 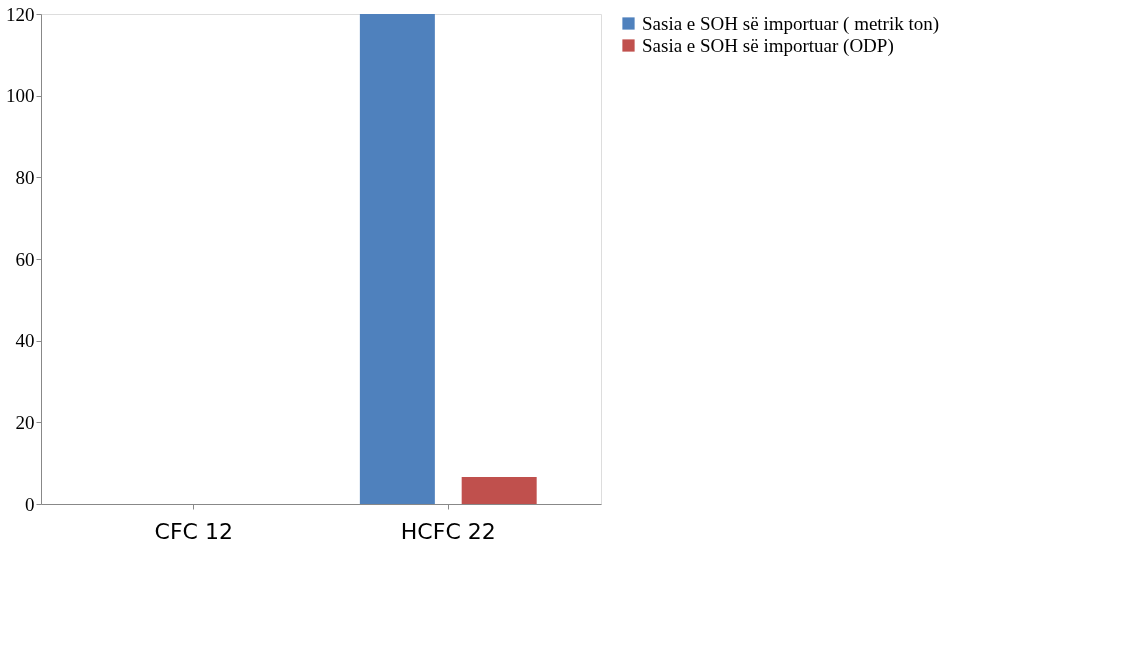 What do you see at coordinates (20, 96) in the screenshot?
I see `y-tick-label: 100` at bounding box center [20, 96].